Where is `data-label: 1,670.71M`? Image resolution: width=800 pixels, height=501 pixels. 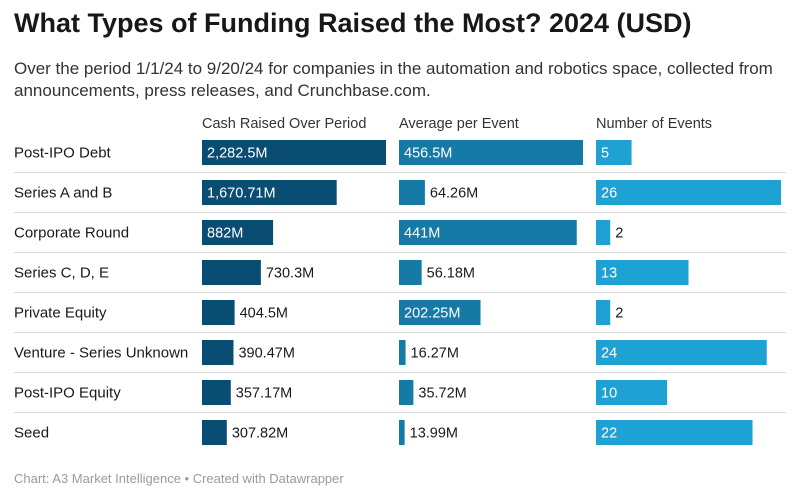
data-label: 1,670.71M is located at coordinates (241, 194).